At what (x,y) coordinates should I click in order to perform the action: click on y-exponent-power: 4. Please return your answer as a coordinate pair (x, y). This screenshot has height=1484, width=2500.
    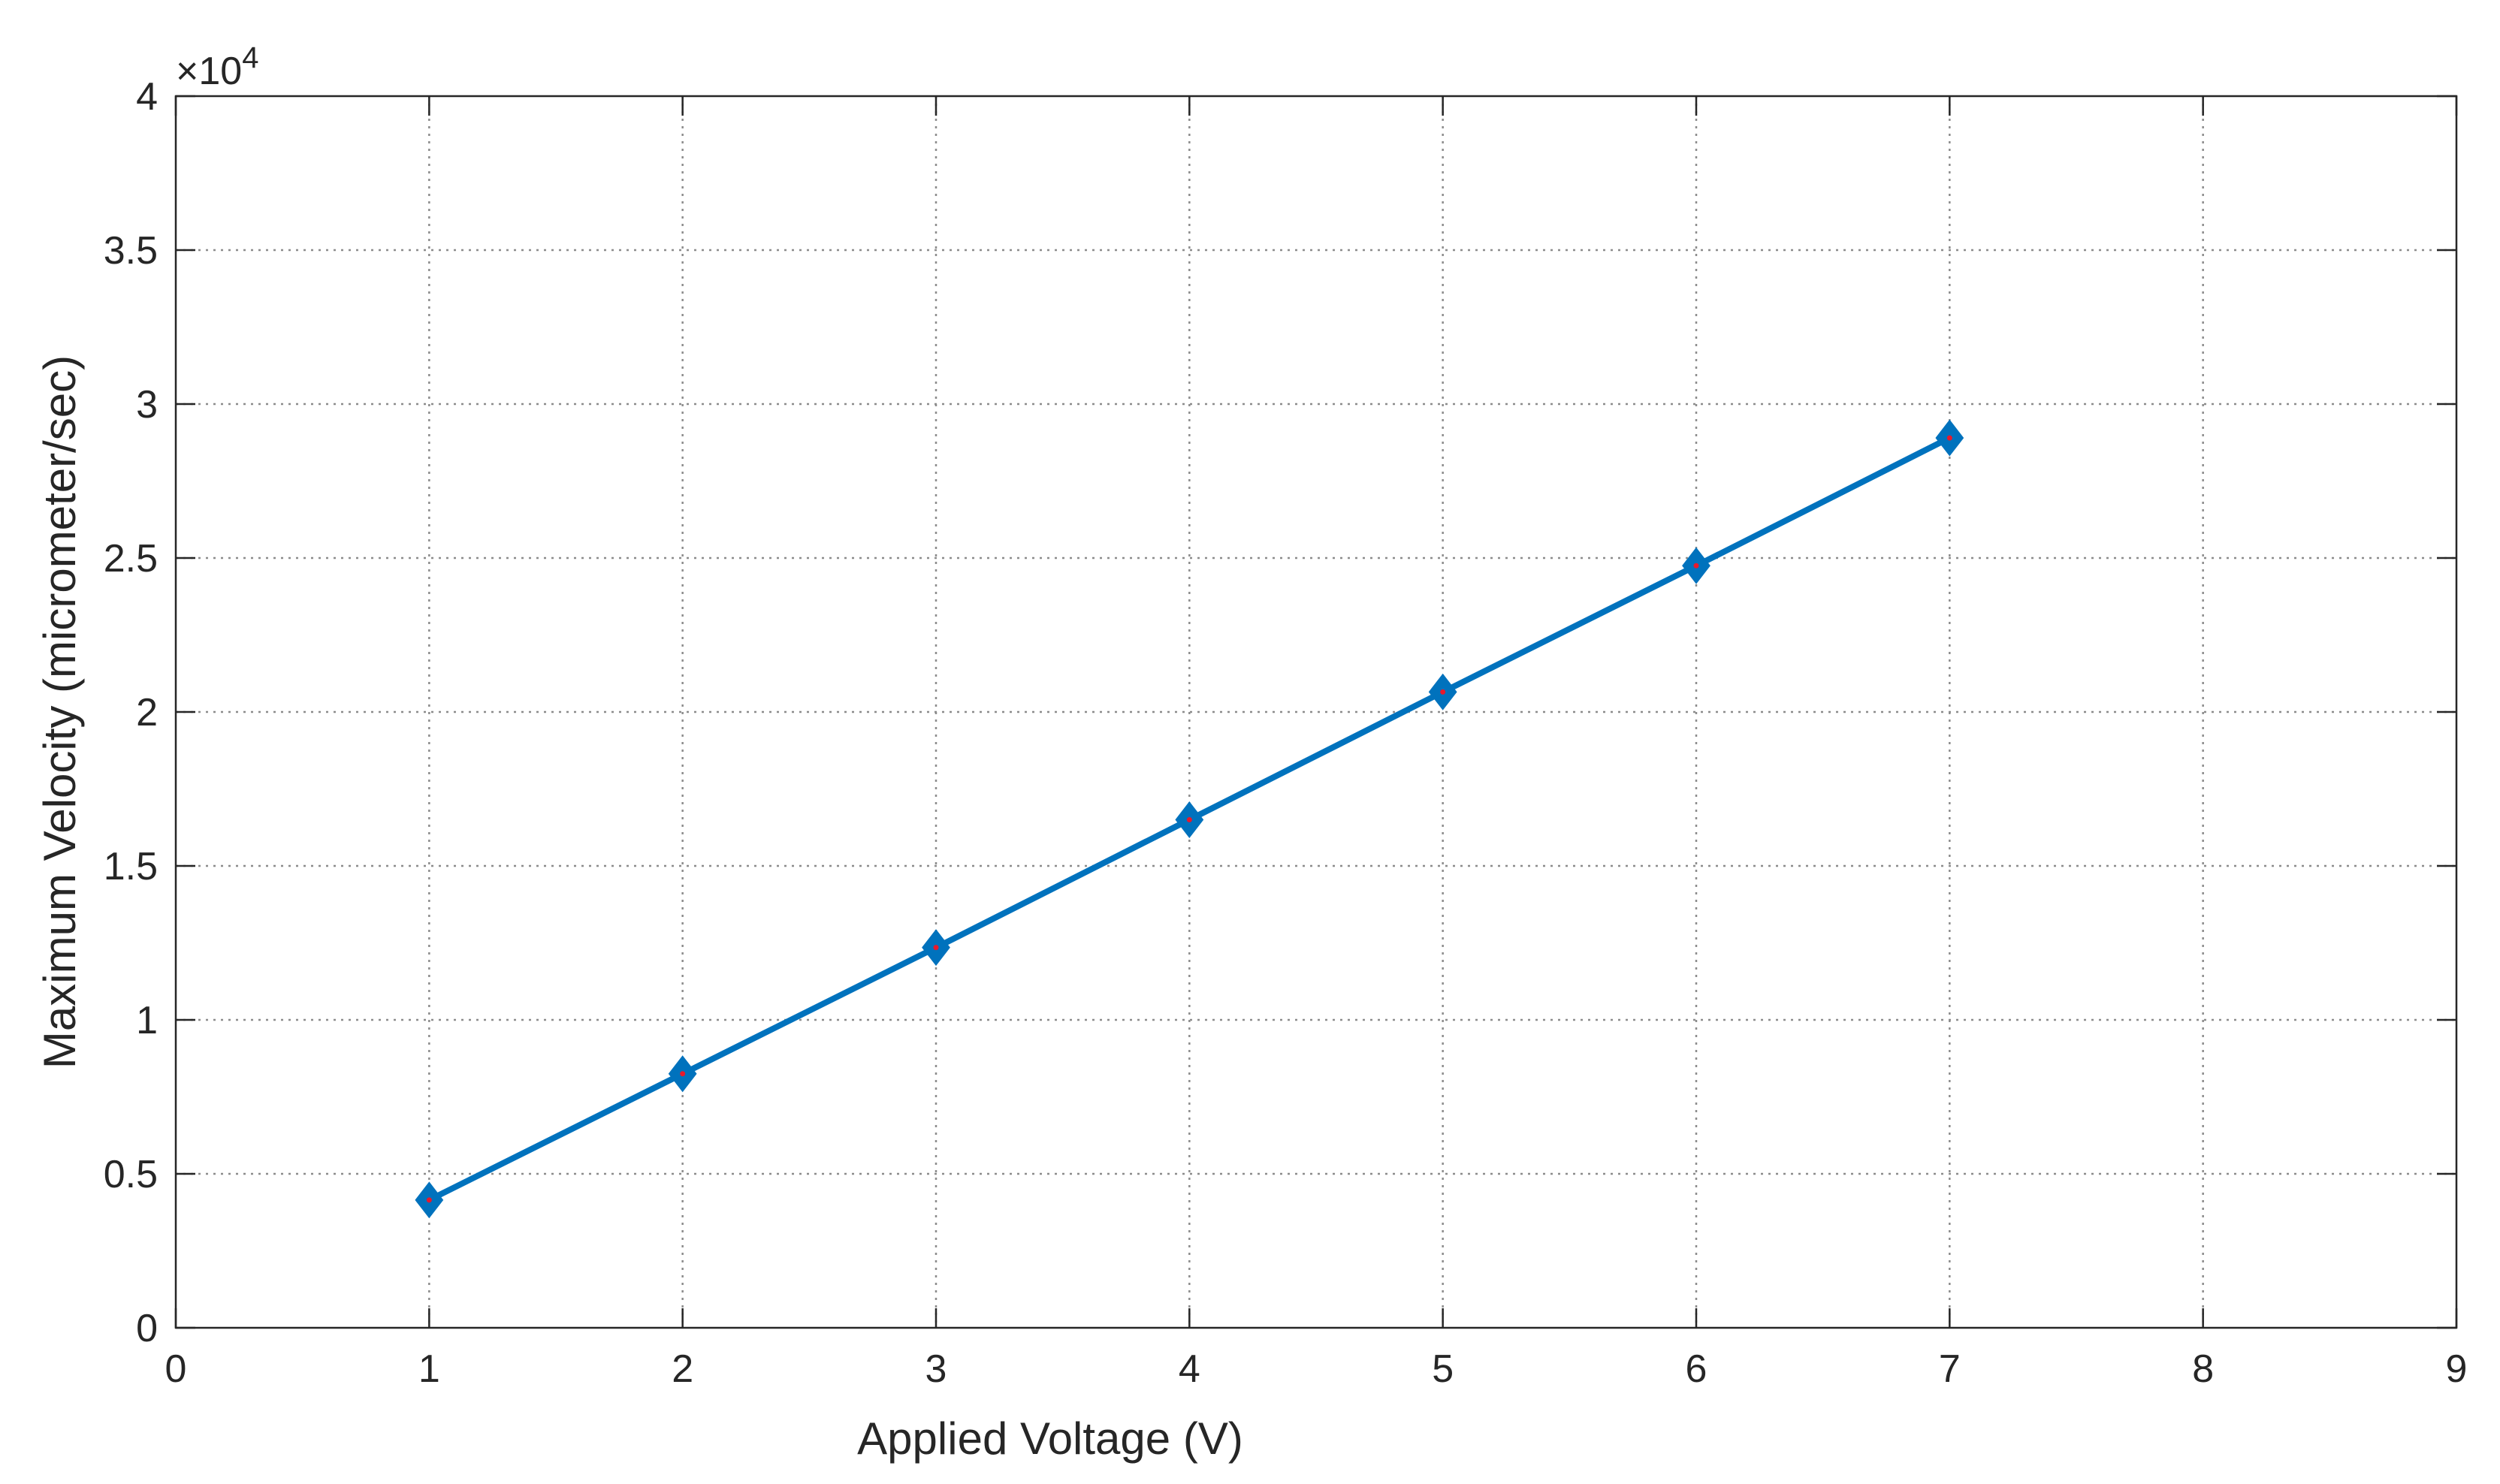
    Looking at the image, I should click on (250, 57).